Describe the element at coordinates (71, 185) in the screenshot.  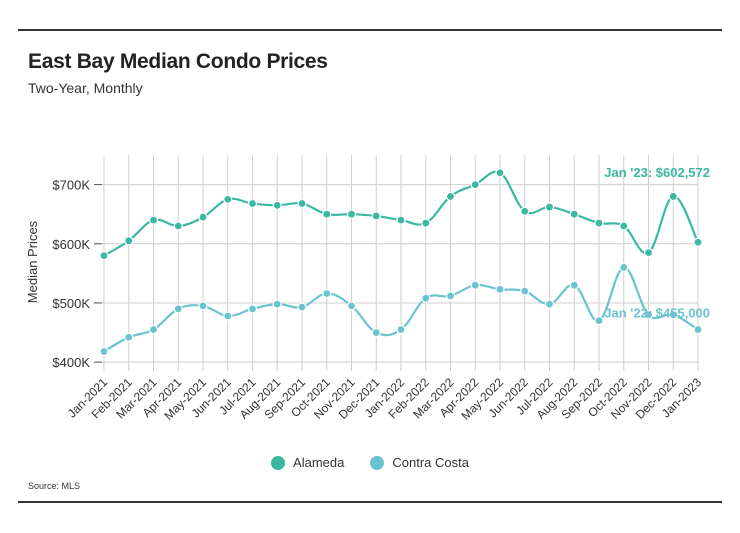
I see `y-tick-label: $700K` at that location.